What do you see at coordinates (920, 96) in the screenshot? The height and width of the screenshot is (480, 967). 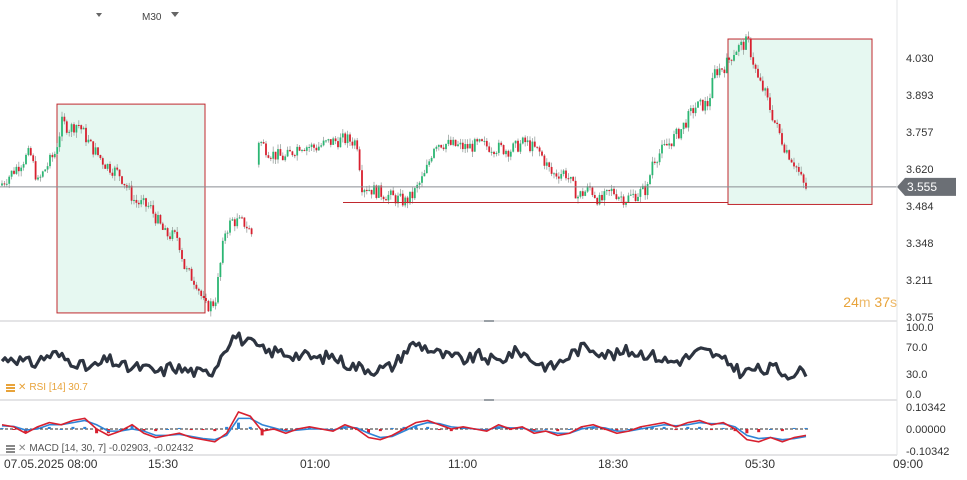 I see `price-tick-label: 3.893` at bounding box center [920, 96].